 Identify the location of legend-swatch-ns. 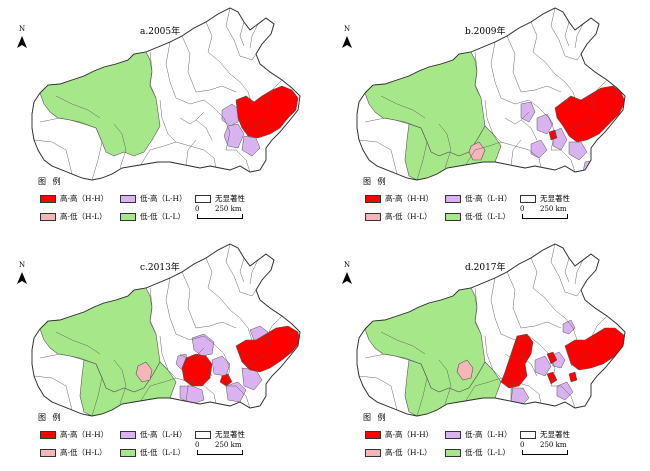
(203, 198).